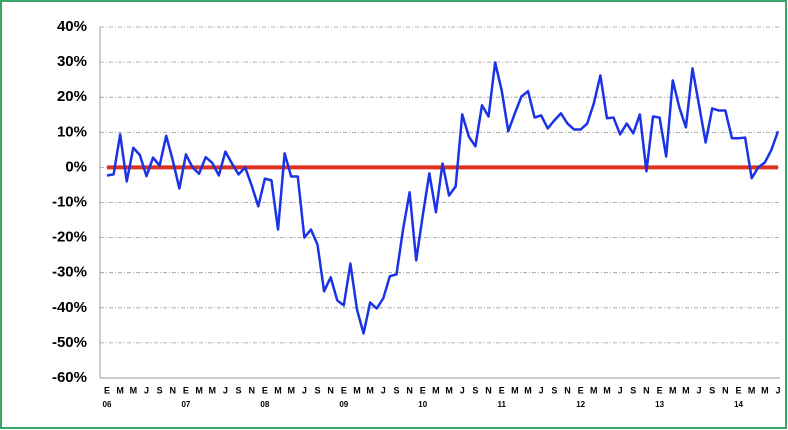 The image size is (788, 430). I want to click on y-tick-label: 30%, so click(72, 61).